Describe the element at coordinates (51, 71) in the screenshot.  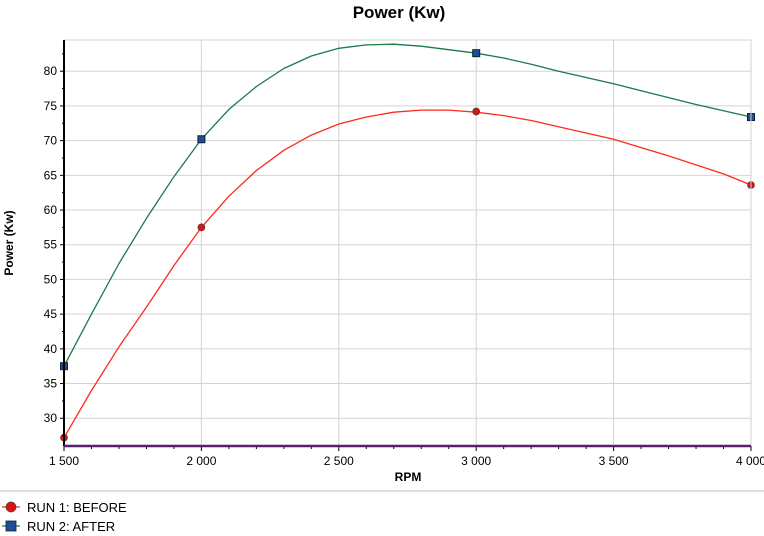
I see `y-tick-label: 80` at that location.